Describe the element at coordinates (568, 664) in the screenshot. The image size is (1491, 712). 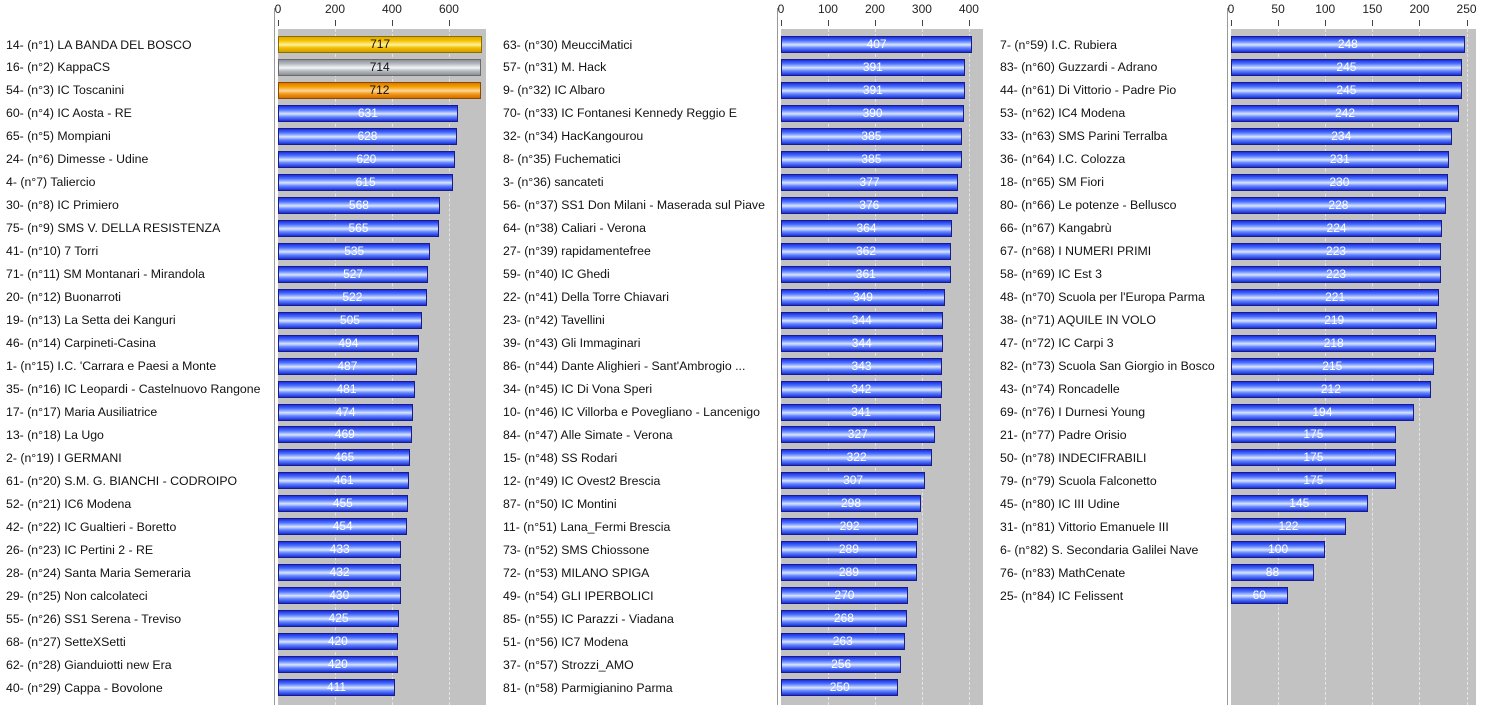
I see `row-label: 37- (n°57) Strozzi_AMO` at that location.